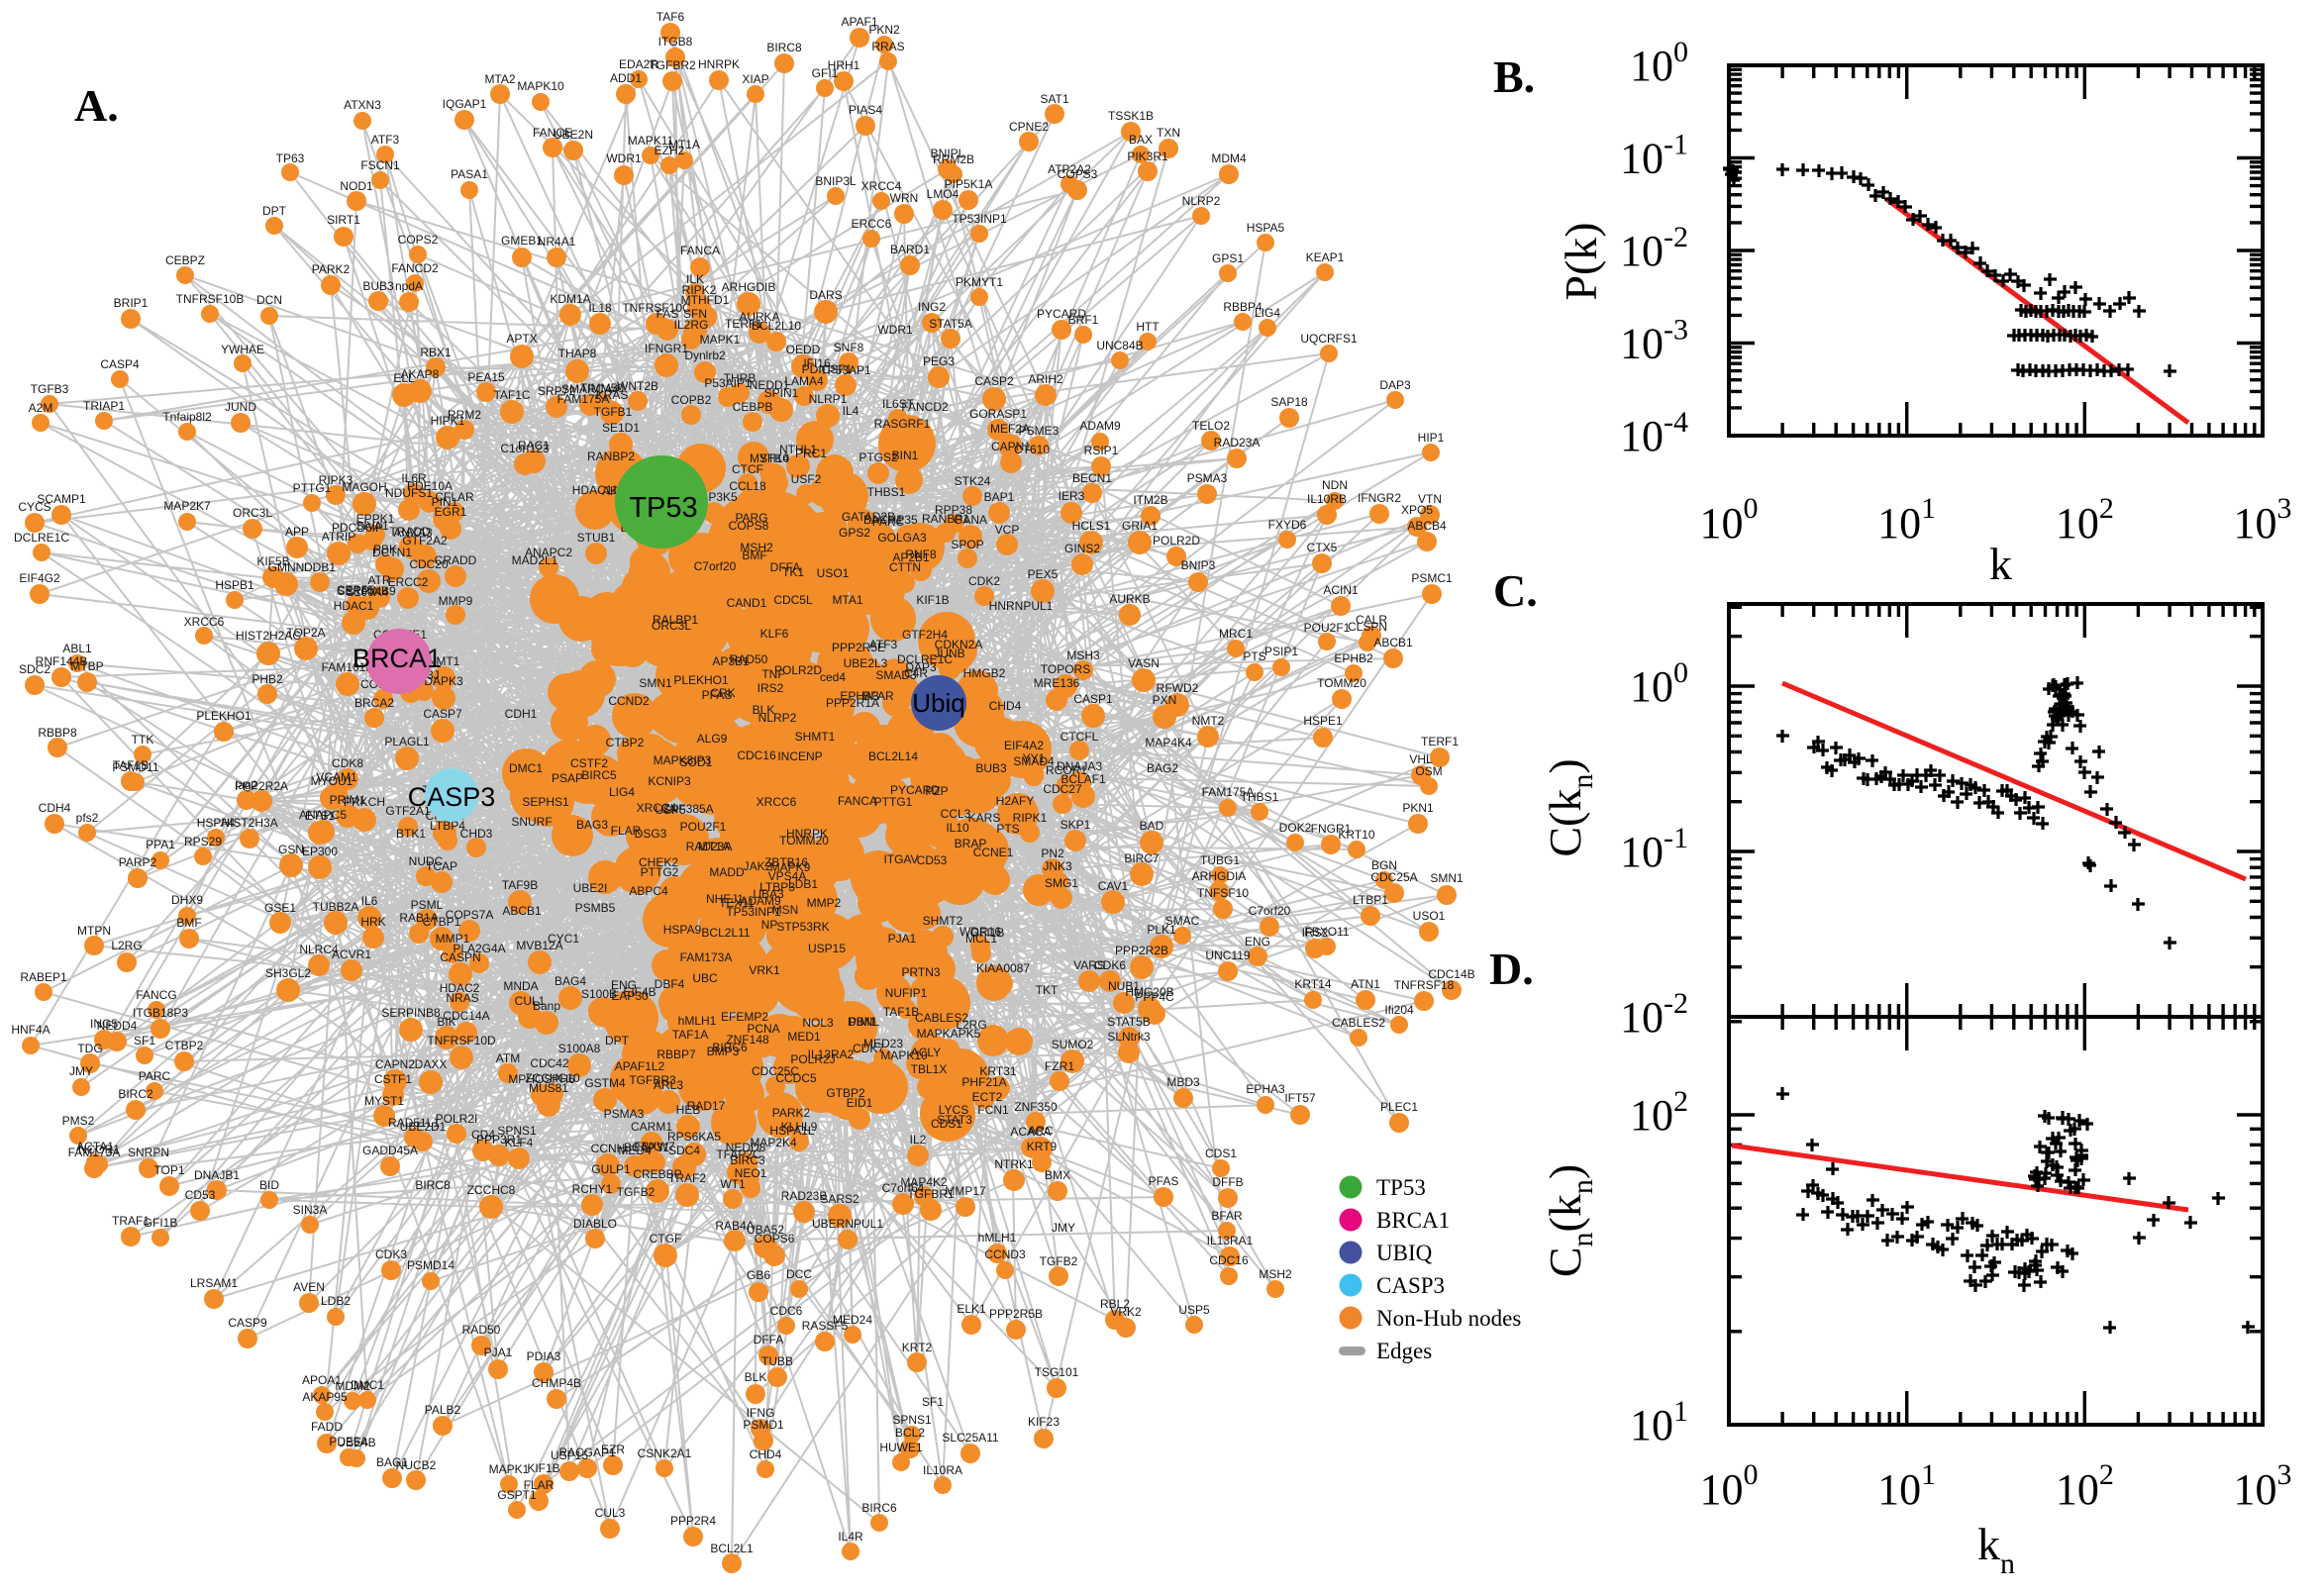 The height and width of the screenshot is (1596, 2323). What do you see at coordinates (1046, 379) in the screenshot?
I see `svg-text: ARIH2` at bounding box center [1046, 379].